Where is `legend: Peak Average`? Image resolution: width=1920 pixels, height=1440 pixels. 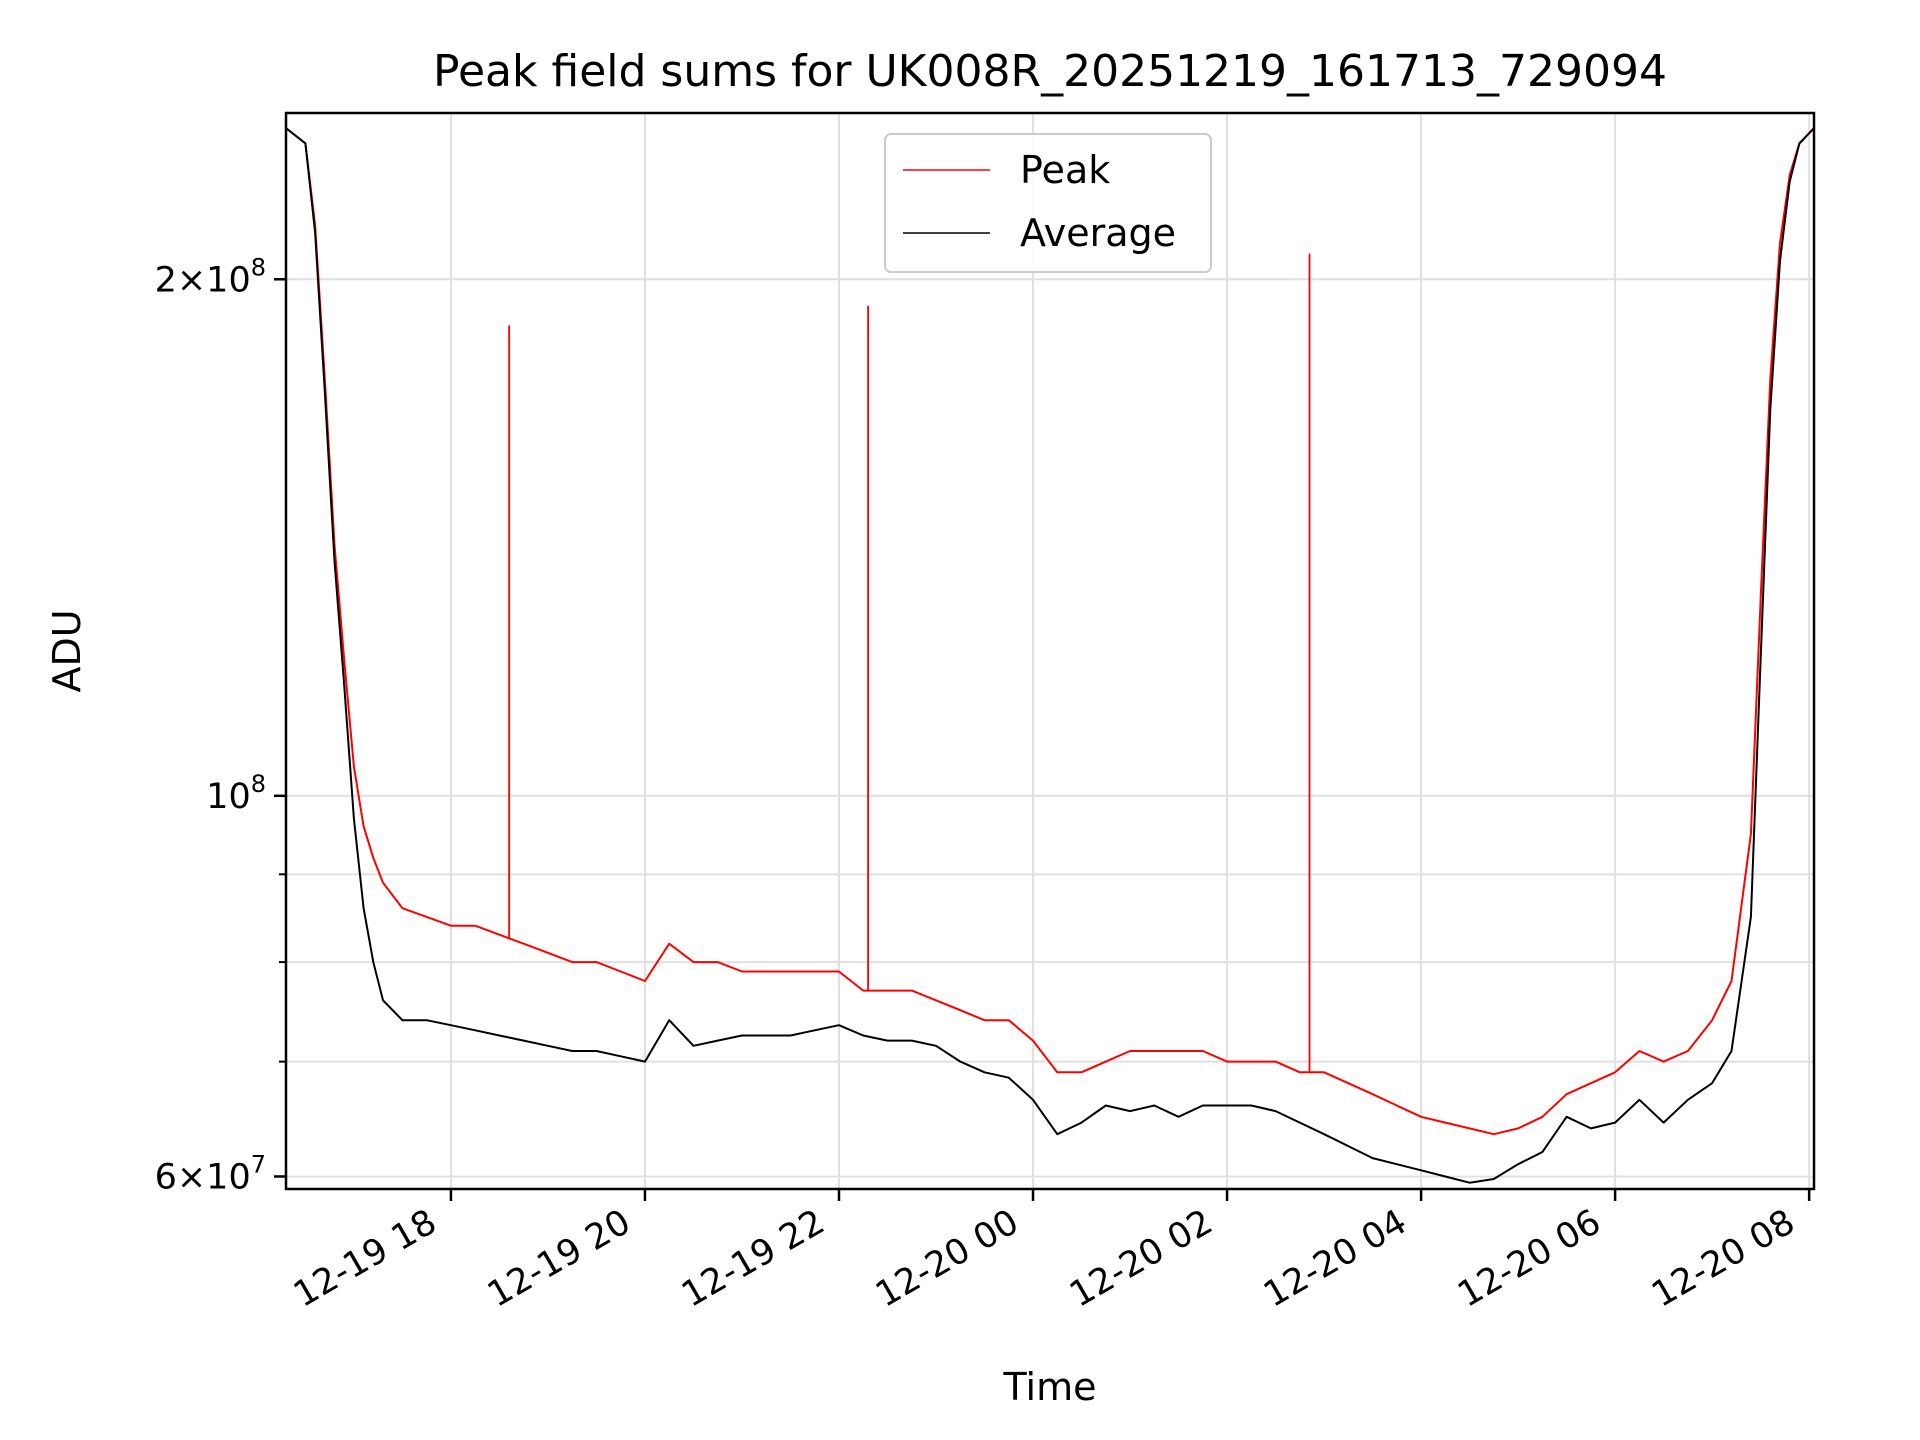
legend: Peak Average is located at coordinates (1048, 203).